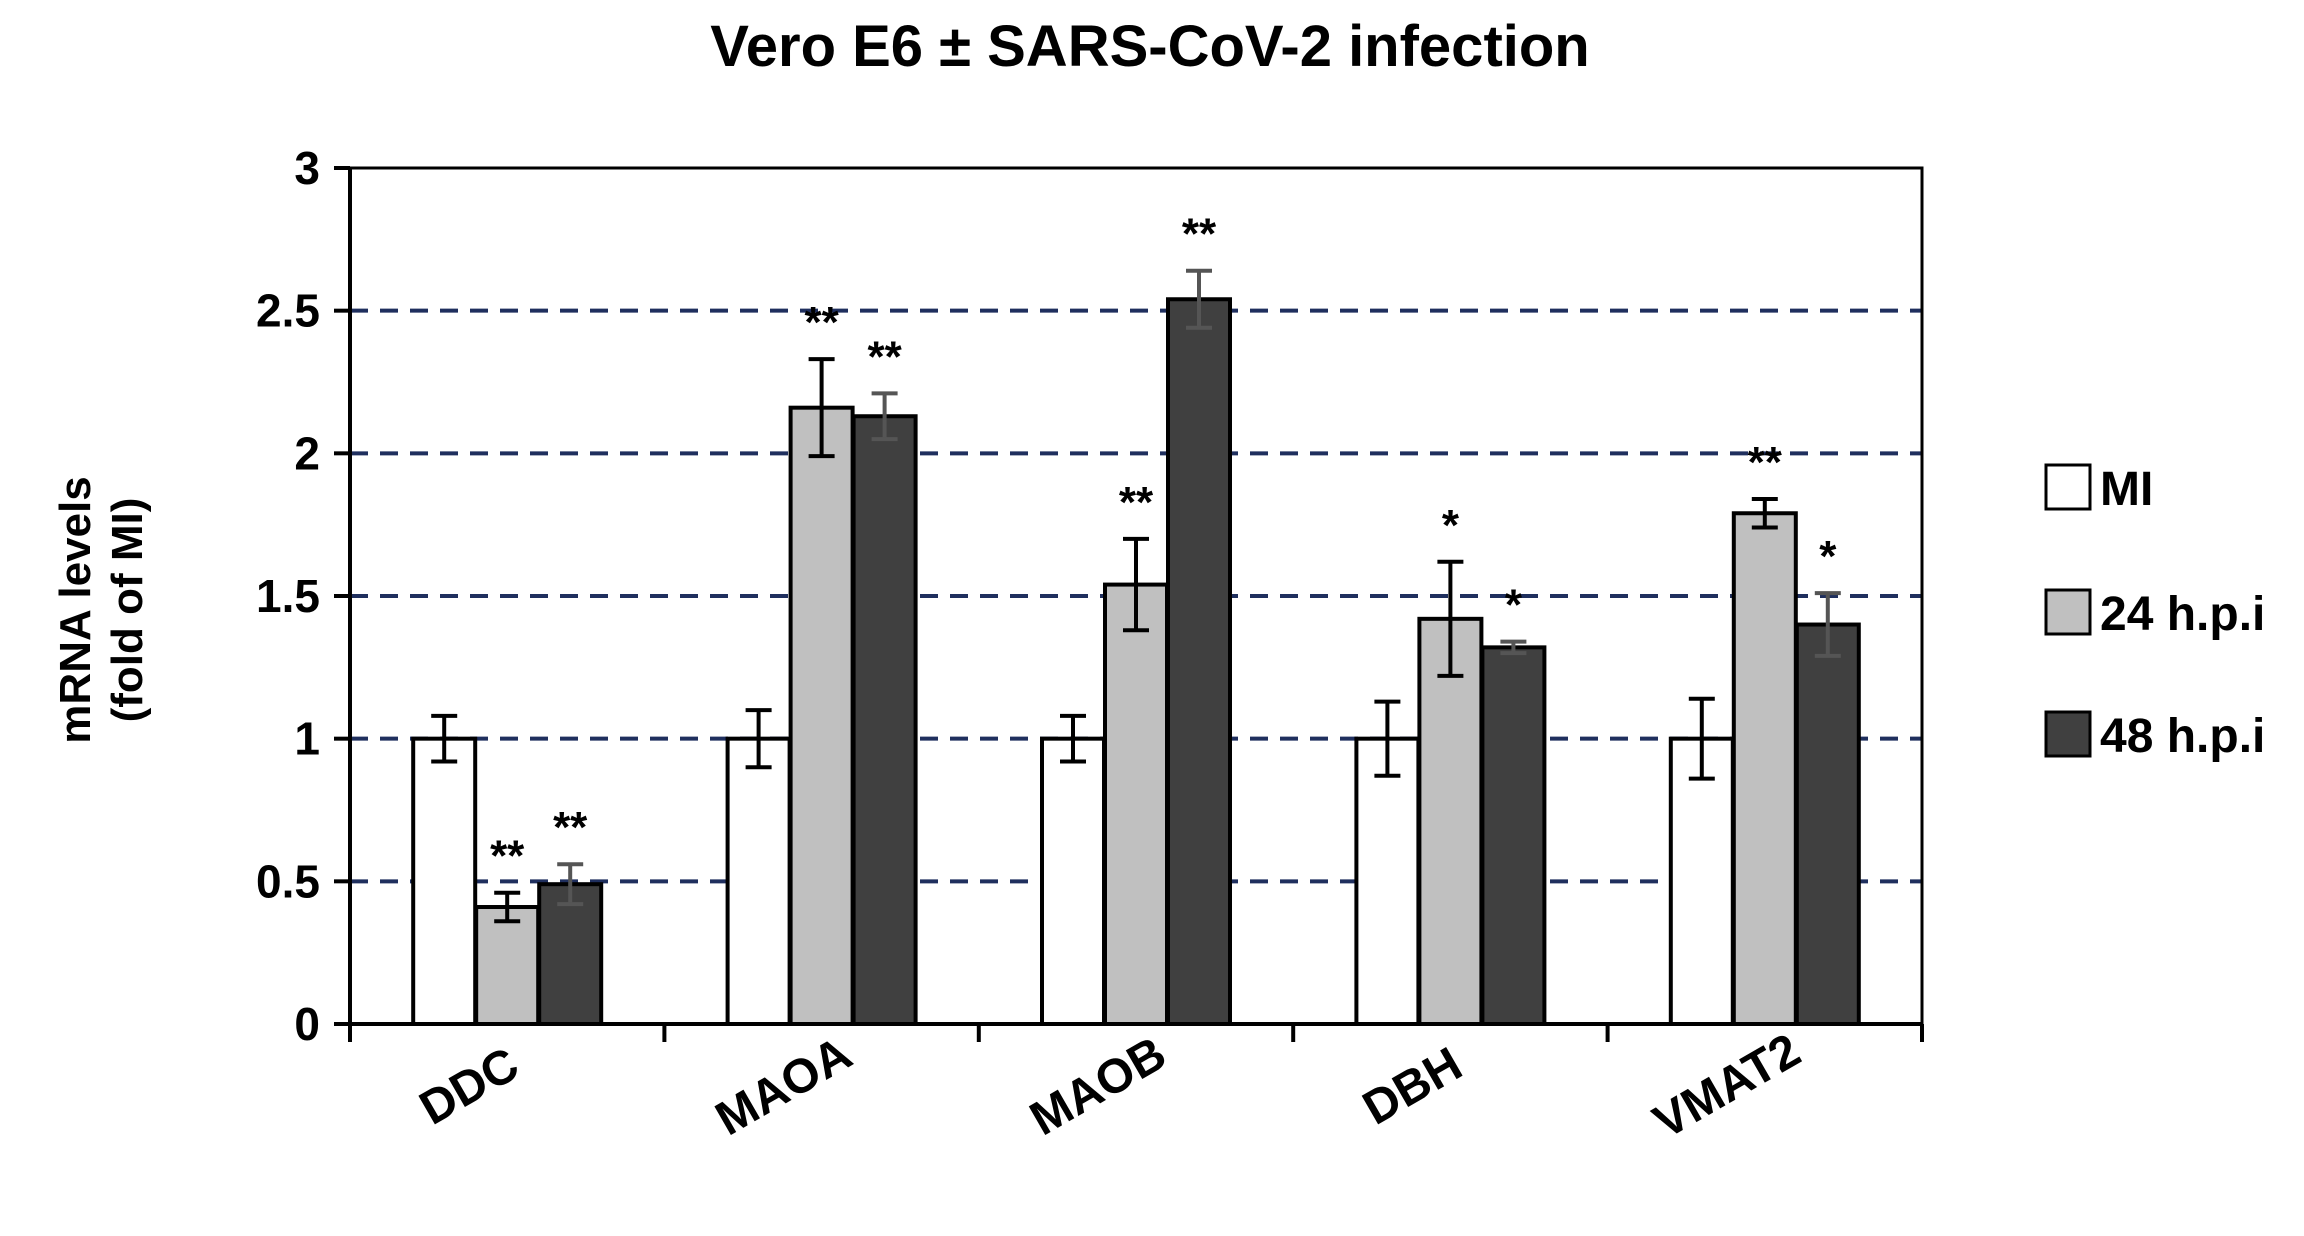  What do you see at coordinates (821, 322) in the screenshot?
I see `significance-maoa-1: **` at bounding box center [821, 322].